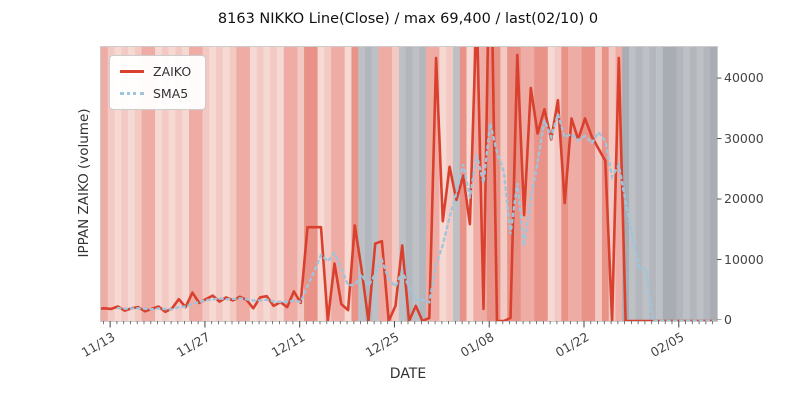  What do you see at coordinates (744, 199) in the screenshot?
I see `y-tick-label: 20000` at bounding box center [744, 199].